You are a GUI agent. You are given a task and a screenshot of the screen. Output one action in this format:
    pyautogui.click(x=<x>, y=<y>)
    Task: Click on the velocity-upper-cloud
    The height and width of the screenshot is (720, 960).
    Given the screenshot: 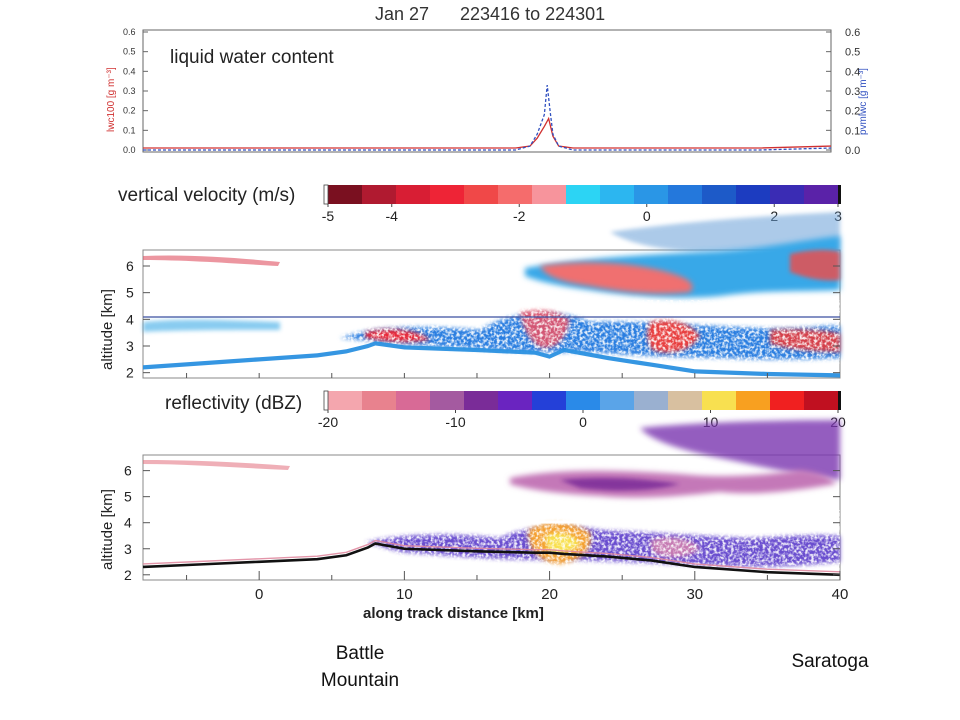 What is the action you would take?
    pyautogui.click(x=725, y=232)
    